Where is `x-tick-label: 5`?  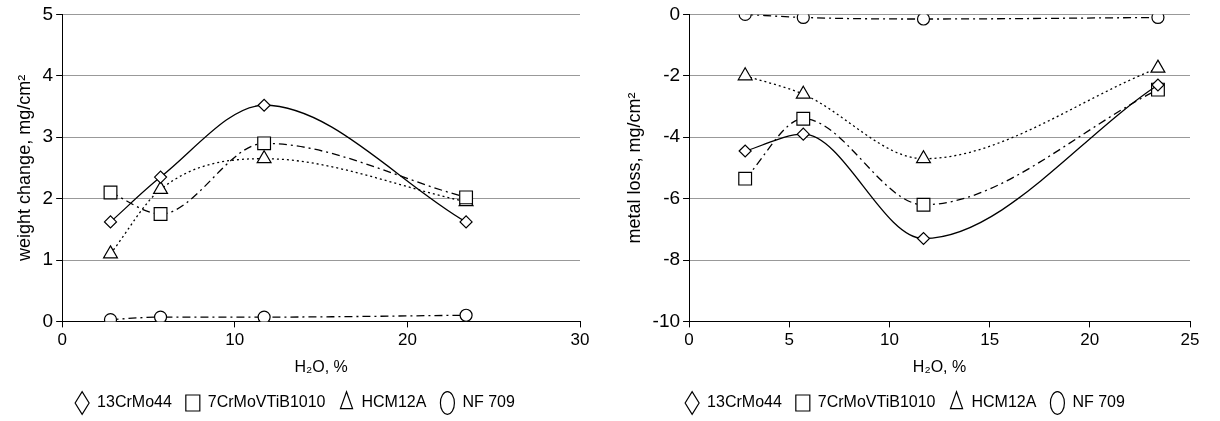
x-tick-label: 5 is located at coordinates (789, 340).